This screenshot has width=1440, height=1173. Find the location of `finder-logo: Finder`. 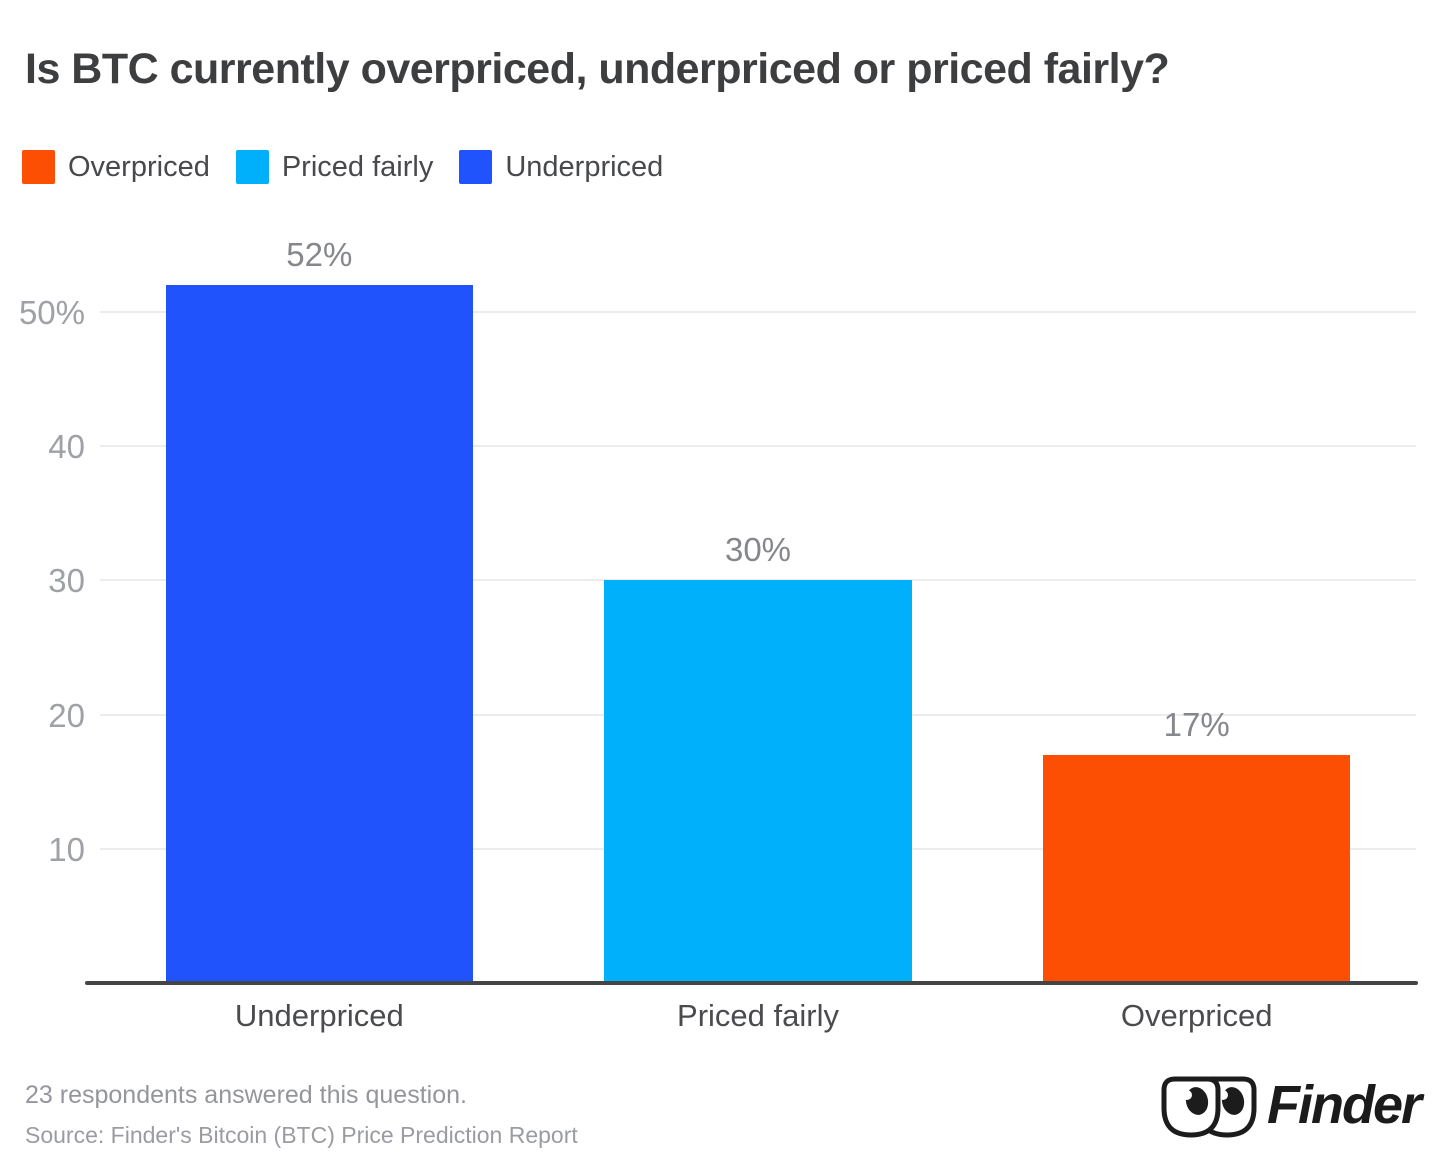

finder-logo: Finder is located at coordinates (1290, 1105).